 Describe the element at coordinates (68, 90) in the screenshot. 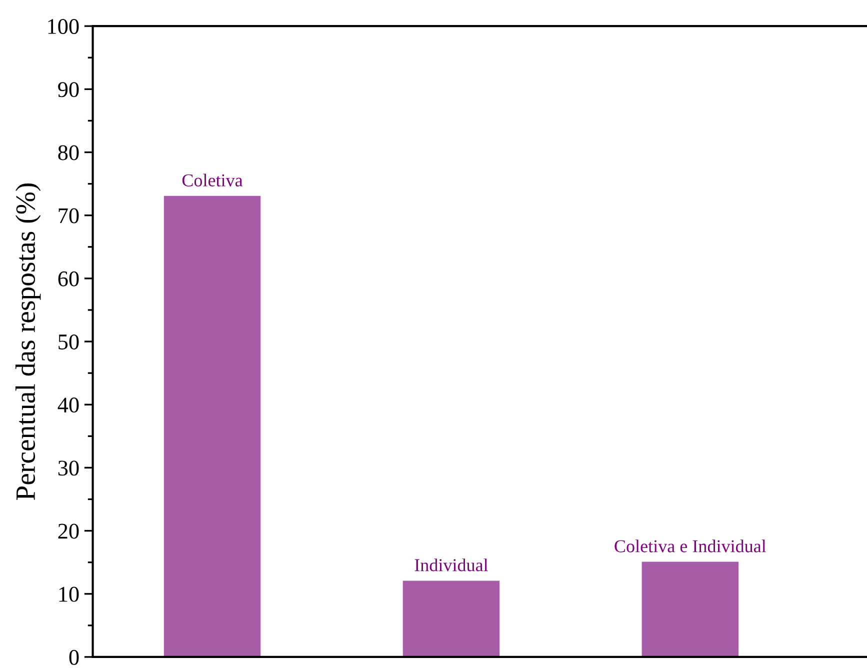

I see `y-tick-label: 90` at that location.